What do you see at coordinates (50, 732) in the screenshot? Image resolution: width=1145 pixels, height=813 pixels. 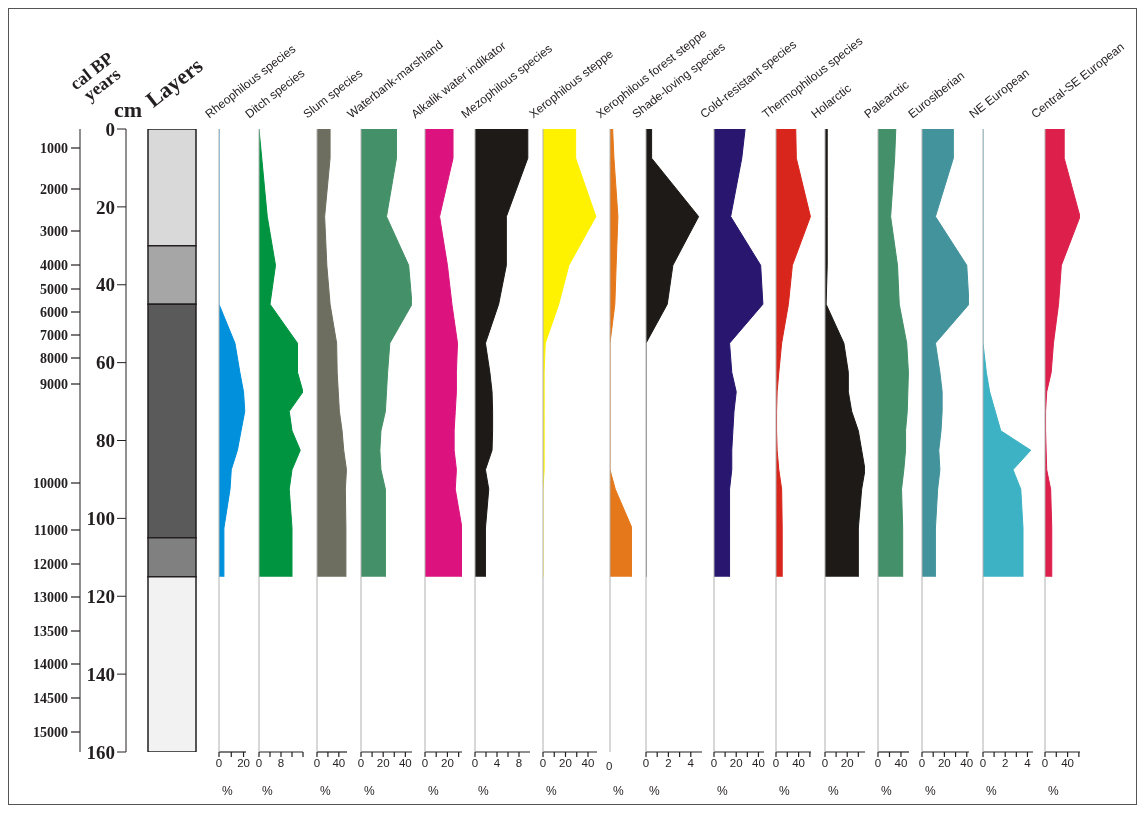 I see `text: 15000` at bounding box center [50, 732].